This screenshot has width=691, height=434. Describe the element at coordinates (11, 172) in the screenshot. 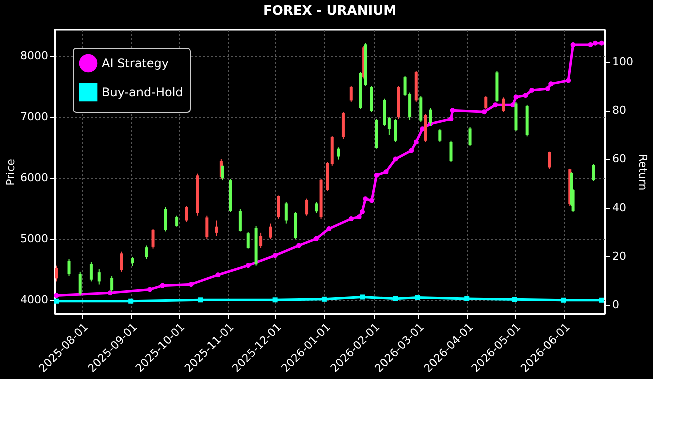

I see `y-axis-title: Price` at that location.